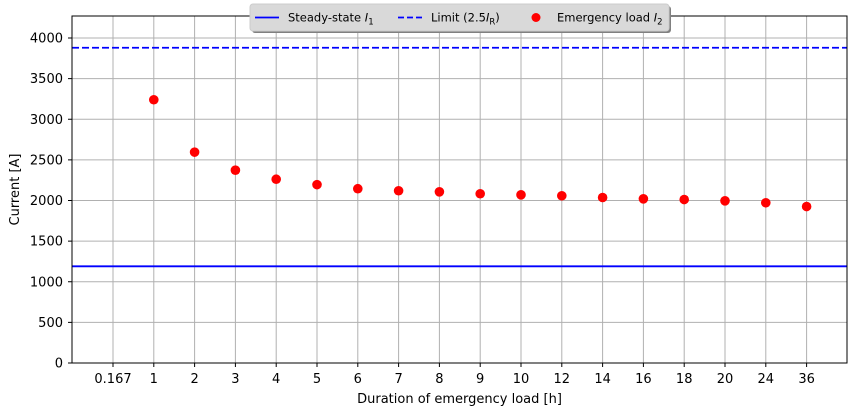 This screenshot has height=410, width=859. What do you see at coordinates (46, 160) in the screenshot?
I see `y-tick-label: 2500` at bounding box center [46, 160].